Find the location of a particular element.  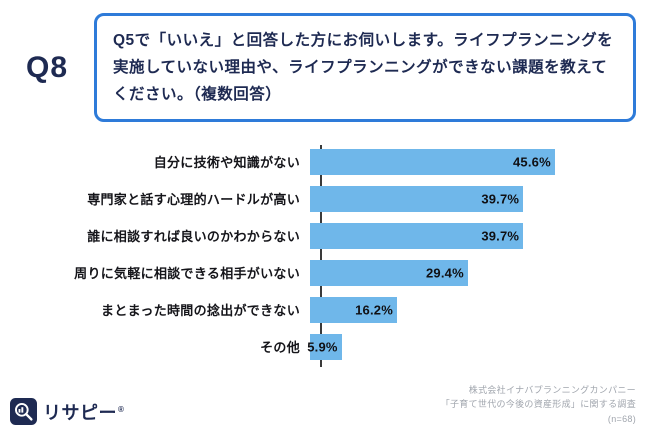

bar-track: 5.9% is located at coordinates (471, 346).